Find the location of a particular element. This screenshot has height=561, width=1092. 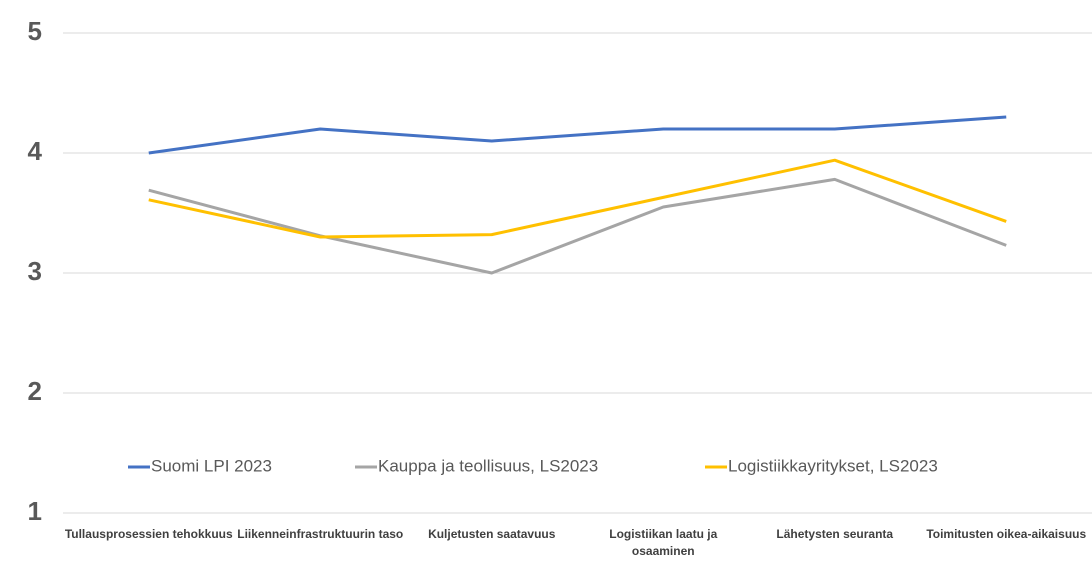

y-tick-label: 2 is located at coordinates (35, 391).